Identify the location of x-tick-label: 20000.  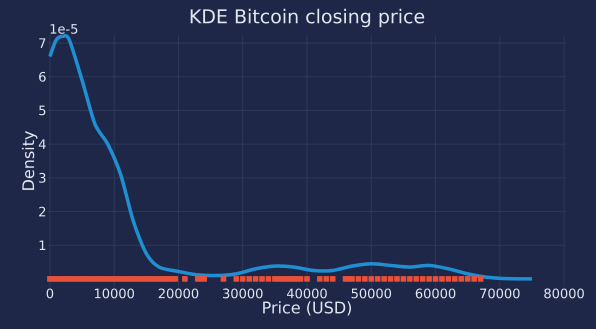
(178, 293).